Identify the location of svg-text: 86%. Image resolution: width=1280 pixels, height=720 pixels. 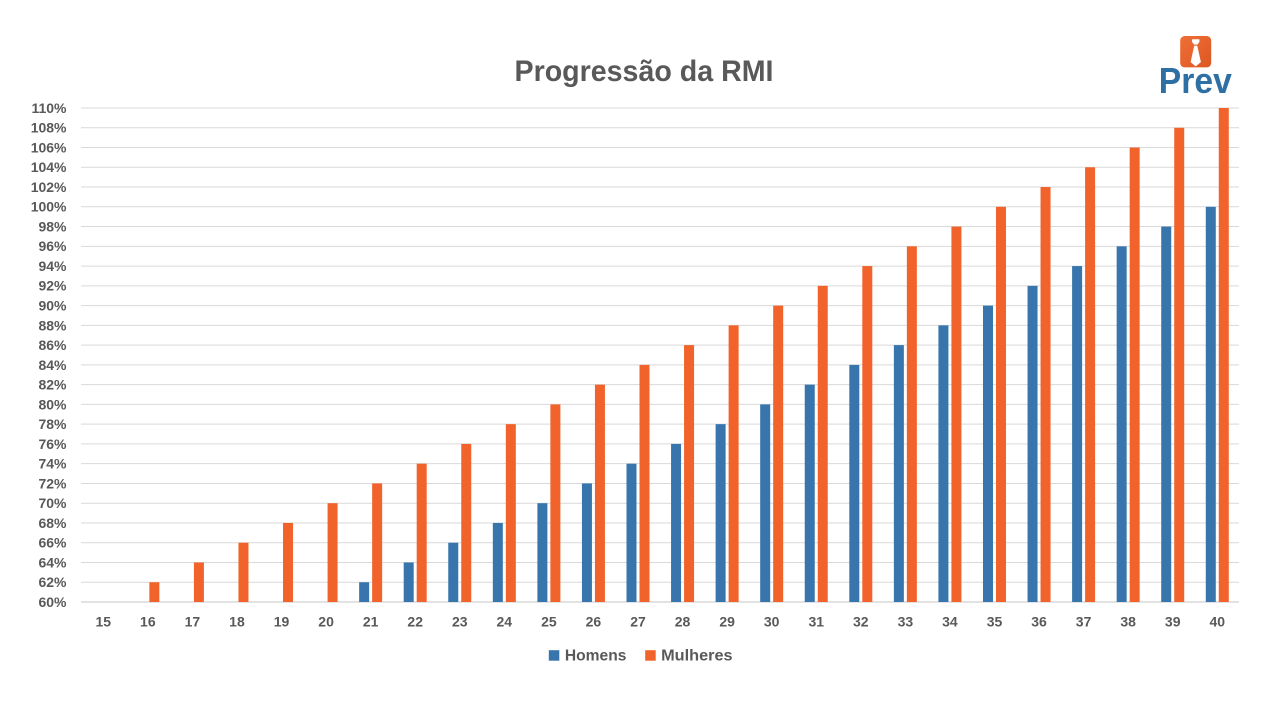
(52, 345).